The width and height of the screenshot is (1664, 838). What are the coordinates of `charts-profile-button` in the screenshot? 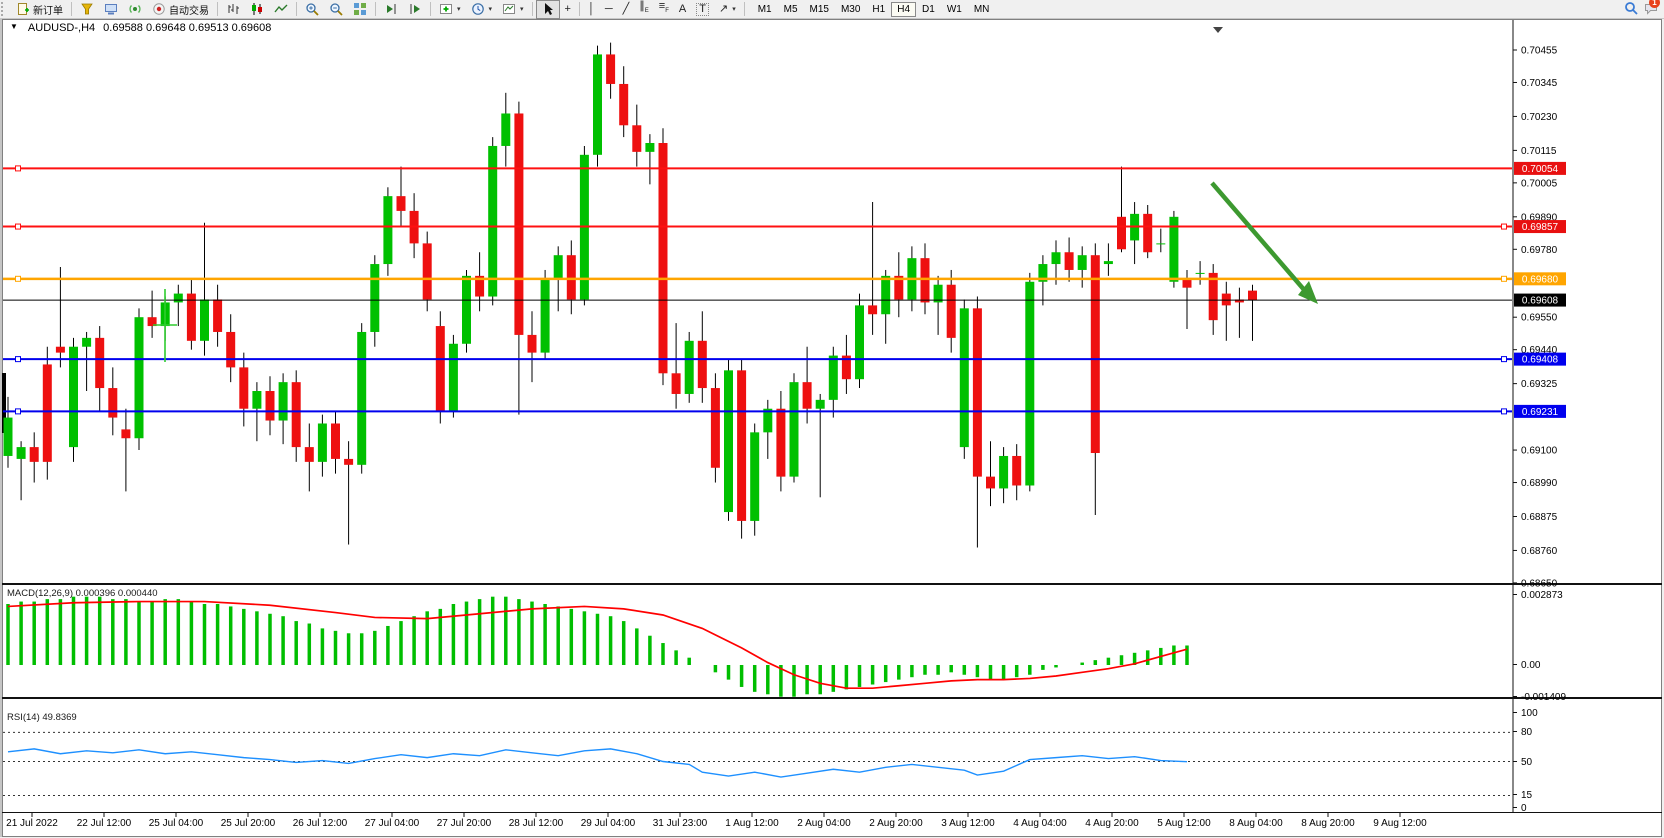 It's located at (87, 9).